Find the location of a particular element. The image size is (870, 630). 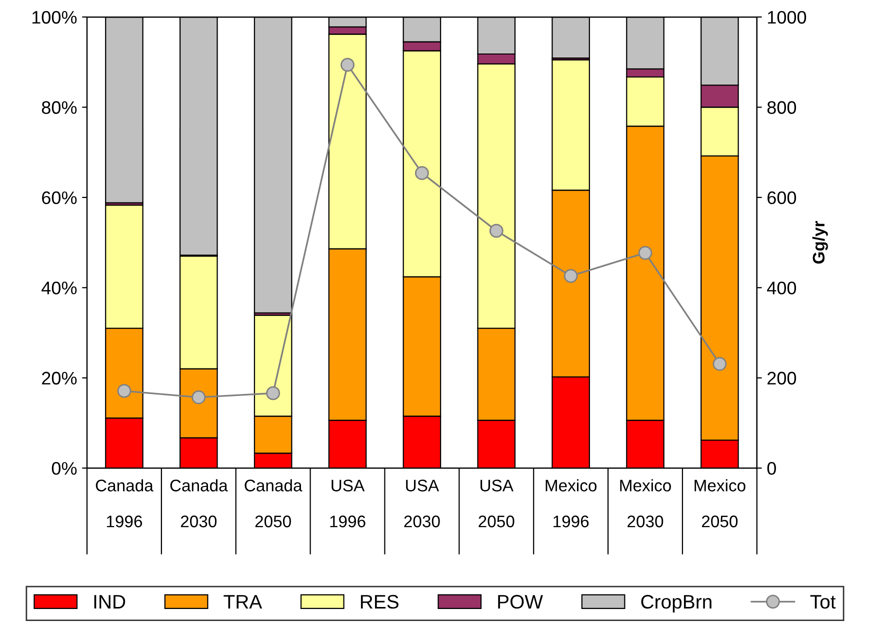

legend-label: IND is located at coordinates (110, 601).